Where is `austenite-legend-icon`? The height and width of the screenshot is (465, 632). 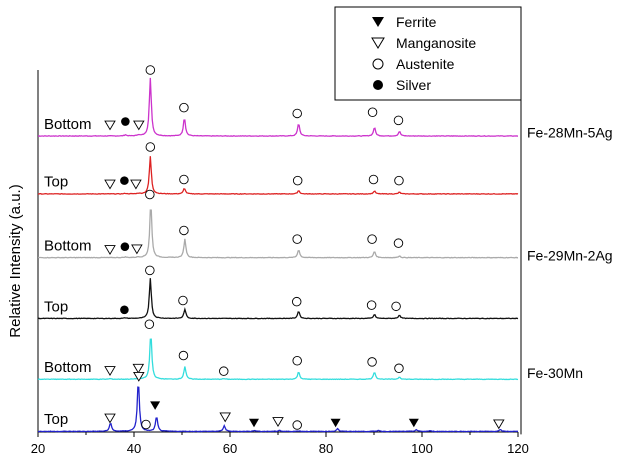
austenite-legend-icon is located at coordinates (378, 64).